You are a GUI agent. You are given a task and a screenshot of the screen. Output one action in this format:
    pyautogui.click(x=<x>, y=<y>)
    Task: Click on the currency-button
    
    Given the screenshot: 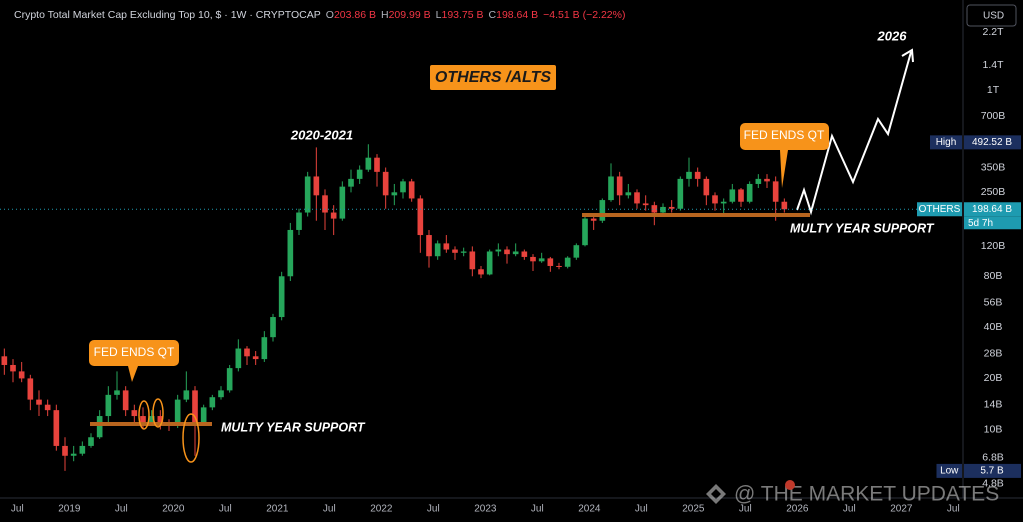 What is the action you would take?
    pyautogui.click(x=991, y=15)
    